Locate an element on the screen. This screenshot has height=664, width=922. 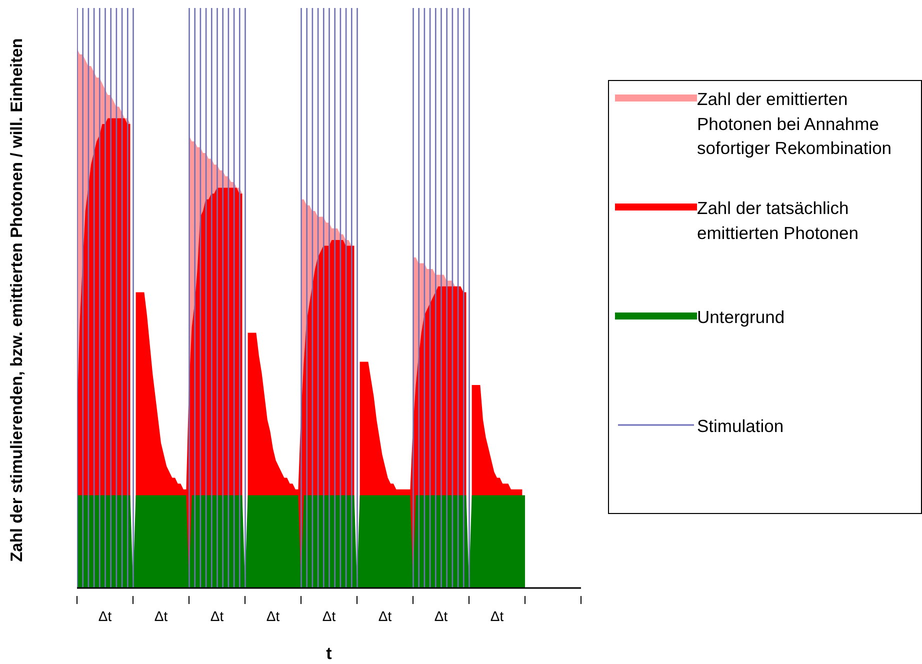
legend-label: Zahl der emittierten Photonen bei Annahme sofortiger Rekombination is located at coordinates (795, 124).